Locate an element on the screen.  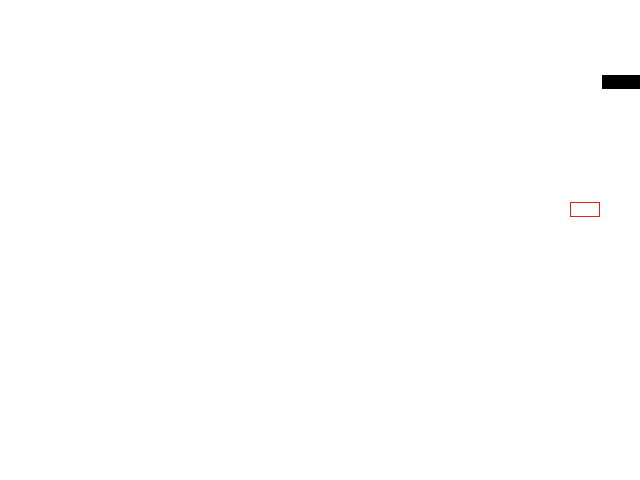
current-price-tag is located at coordinates (621, 82).